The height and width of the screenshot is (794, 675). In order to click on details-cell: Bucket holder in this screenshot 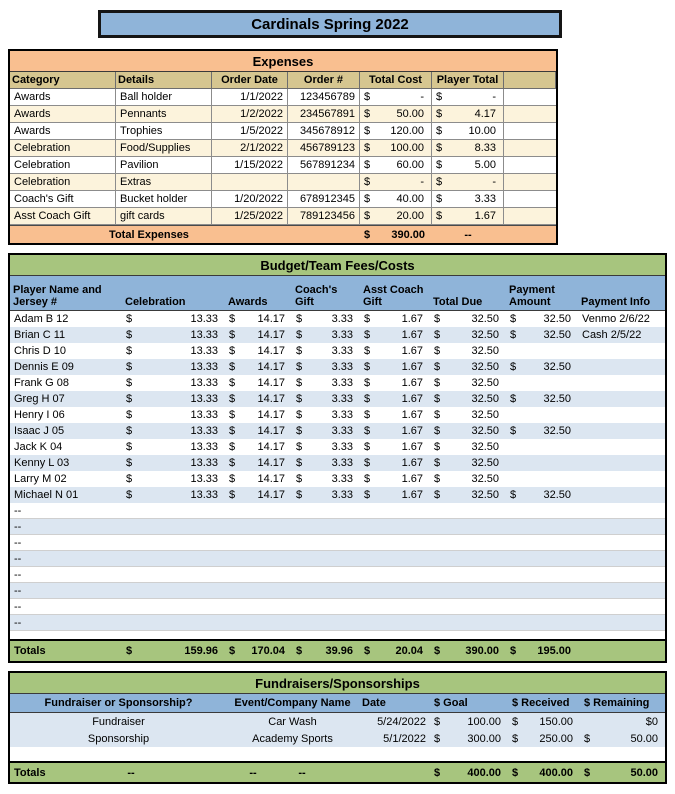, I will do `click(164, 199)`.